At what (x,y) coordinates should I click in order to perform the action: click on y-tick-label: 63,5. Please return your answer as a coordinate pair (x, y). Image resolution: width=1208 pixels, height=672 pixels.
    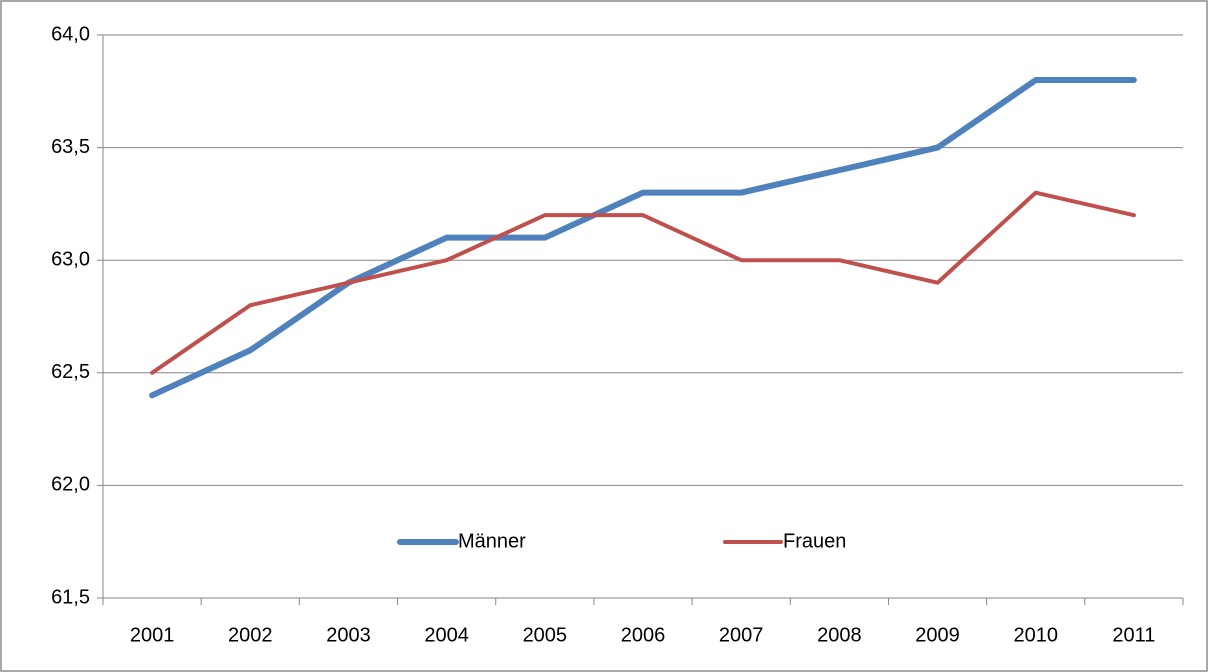
    Looking at the image, I should click on (70, 147).